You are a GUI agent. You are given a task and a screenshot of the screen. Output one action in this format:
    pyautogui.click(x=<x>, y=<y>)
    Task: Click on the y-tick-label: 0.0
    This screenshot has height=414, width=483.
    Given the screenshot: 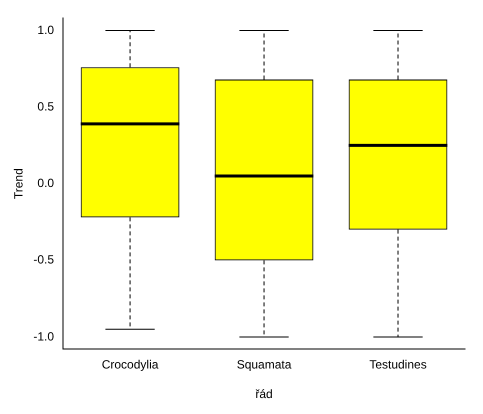 What is the action you would take?
    pyautogui.click(x=45, y=183)
    